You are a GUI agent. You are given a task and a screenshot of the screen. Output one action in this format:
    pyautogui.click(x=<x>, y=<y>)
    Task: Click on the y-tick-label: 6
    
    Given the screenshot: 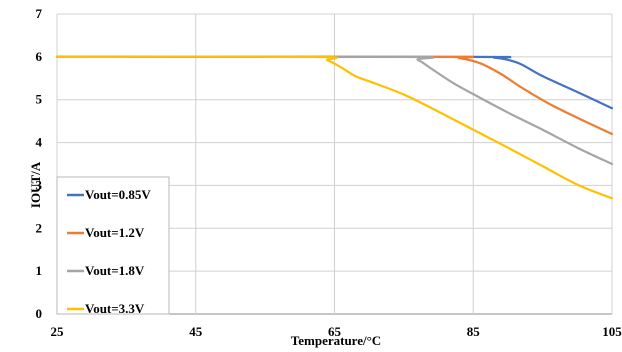 What is the action you would take?
    pyautogui.click(x=39, y=56)
    